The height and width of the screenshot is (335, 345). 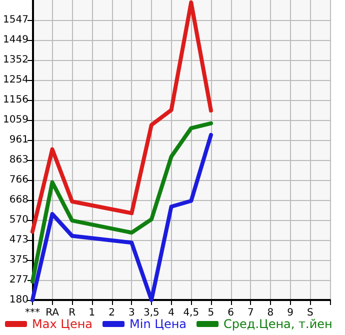 I want to click on y-tick-label: 1352, so click(x=15, y=60).